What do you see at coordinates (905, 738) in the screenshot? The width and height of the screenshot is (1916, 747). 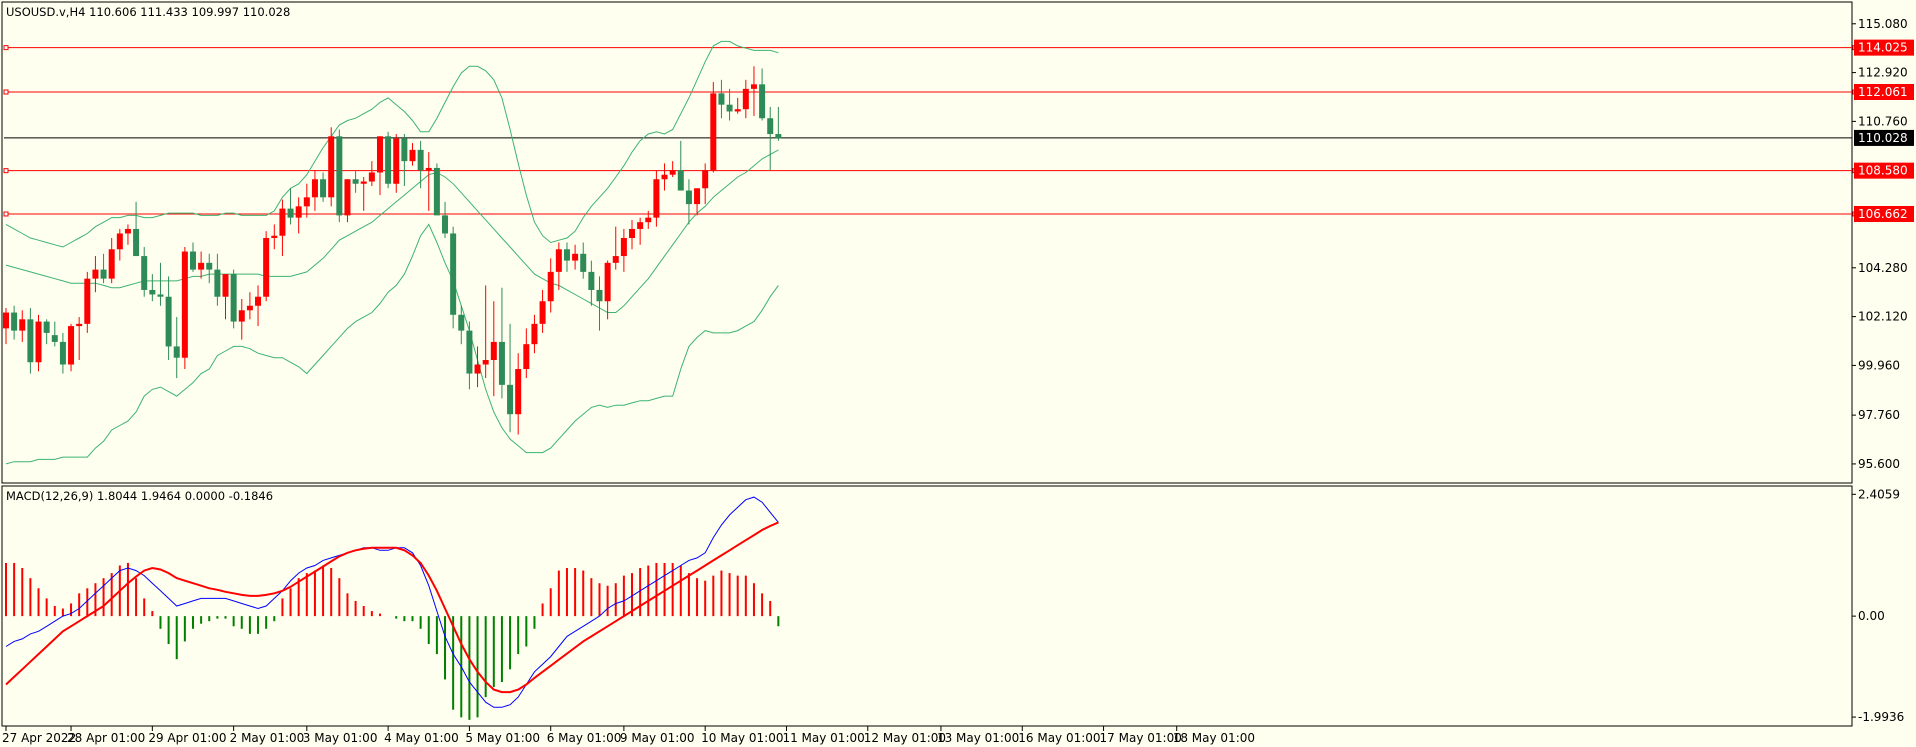 I see `time-tick-label: 12 May 01:00` at bounding box center [905, 738].